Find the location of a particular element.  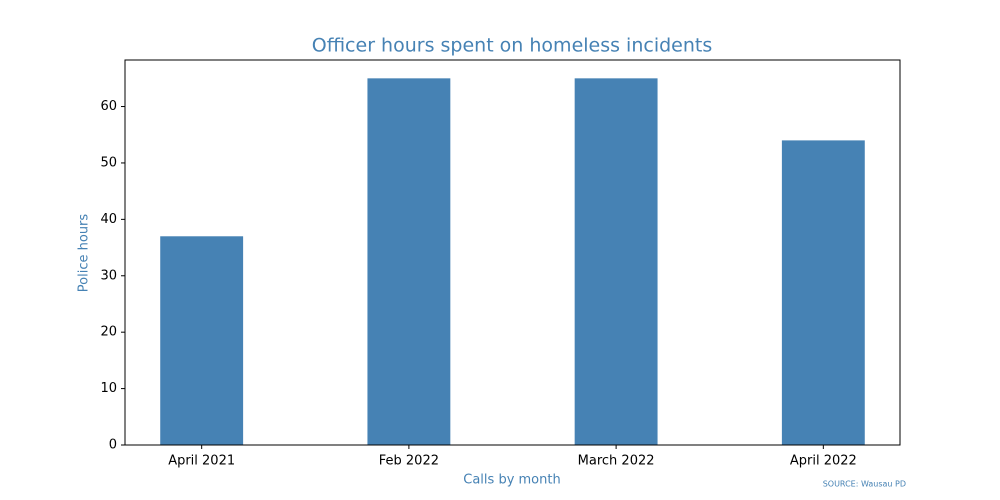

source-note: SOURCE: Wausau PD is located at coordinates (864, 484).